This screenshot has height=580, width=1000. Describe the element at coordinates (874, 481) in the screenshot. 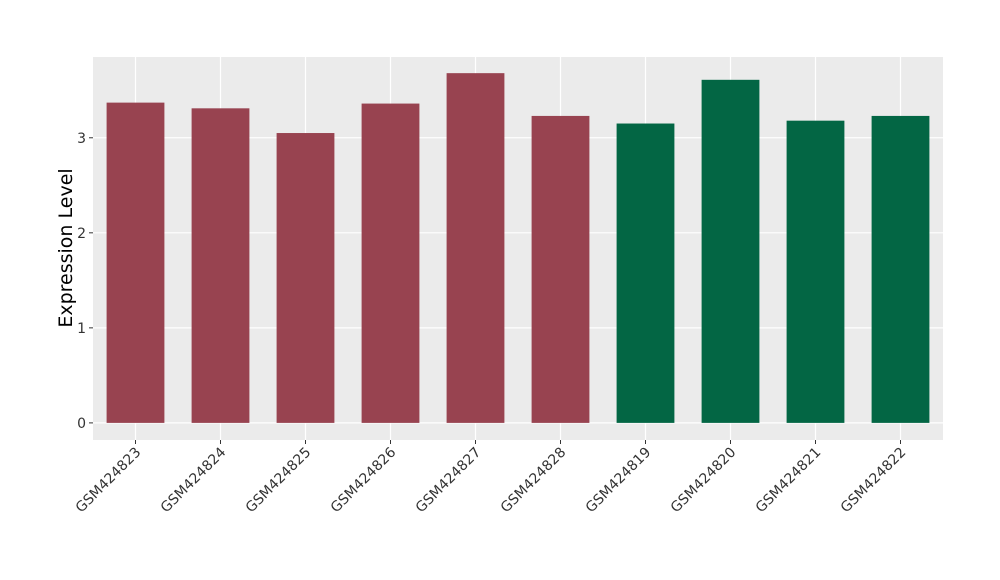

I see `x-tick-label: GSM424822` at that location.